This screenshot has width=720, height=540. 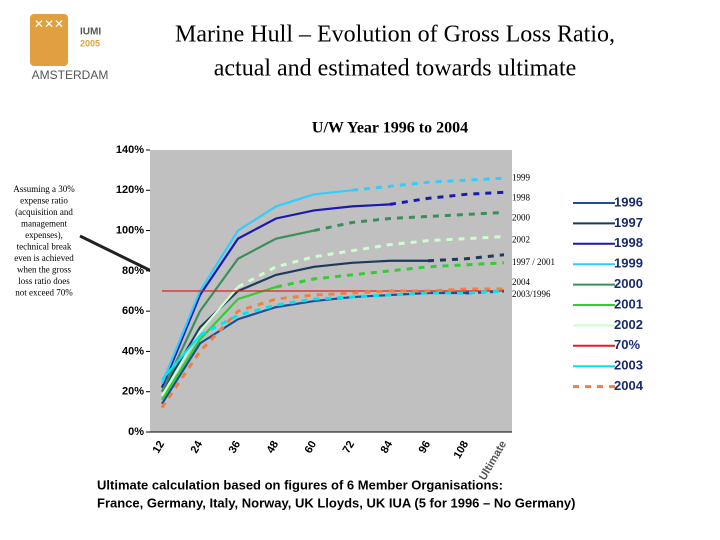 What do you see at coordinates (90, 32) in the screenshot?
I see `logo-name: IUMI` at bounding box center [90, 32].